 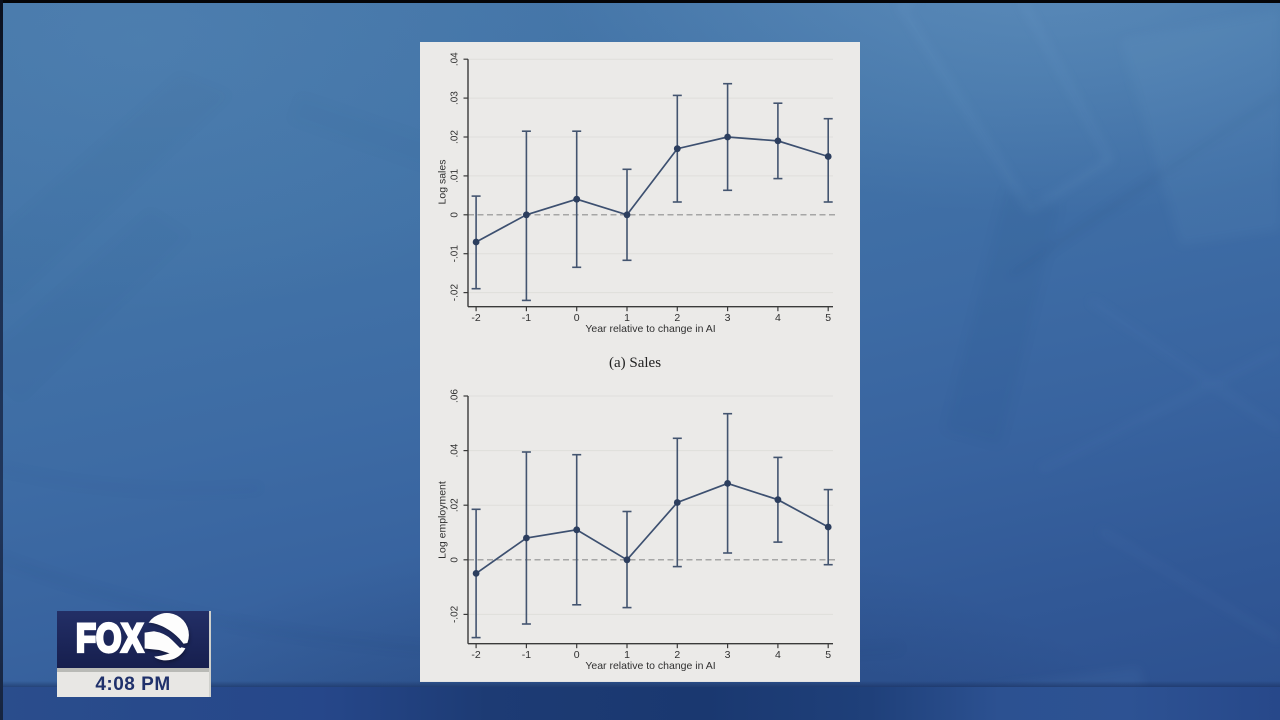 I want to click on svg-text: Log employment, so click(x=442, y=520).